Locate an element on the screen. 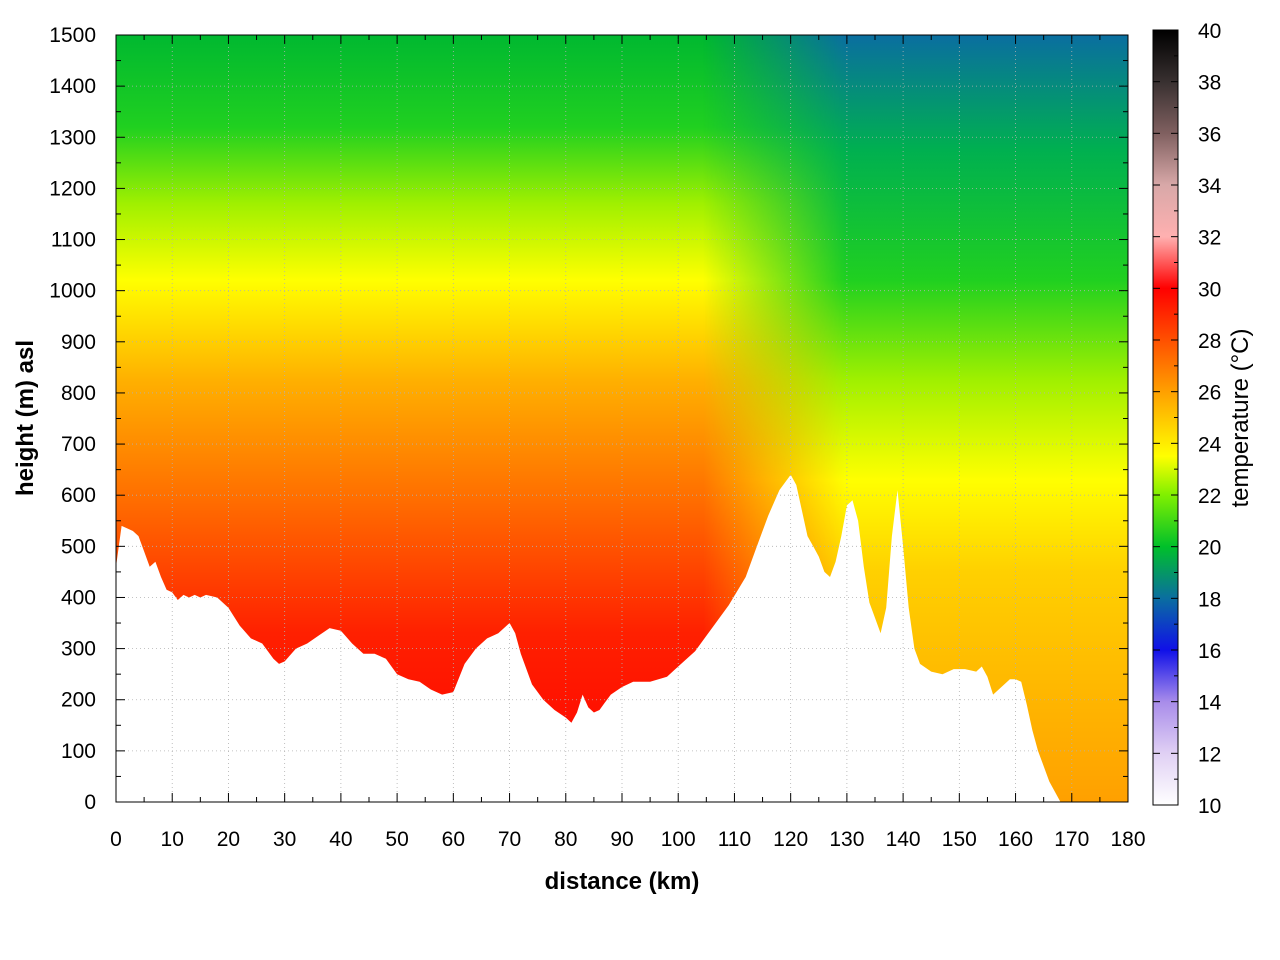 The height and width of the screenshot is (960, 1280). colorbar-tick-label: 10 is located at coordinates (1209, 806).